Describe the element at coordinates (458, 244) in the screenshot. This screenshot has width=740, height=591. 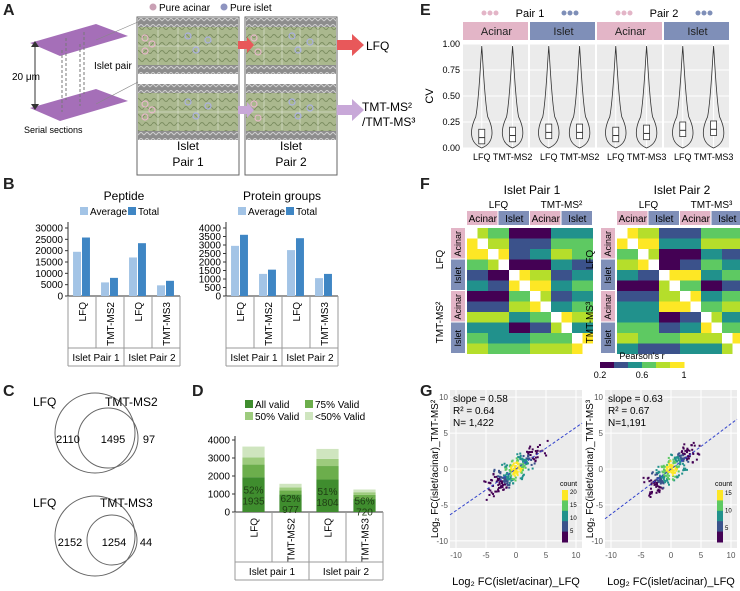
I see `heatmap-row-label: Acinar` at that location.